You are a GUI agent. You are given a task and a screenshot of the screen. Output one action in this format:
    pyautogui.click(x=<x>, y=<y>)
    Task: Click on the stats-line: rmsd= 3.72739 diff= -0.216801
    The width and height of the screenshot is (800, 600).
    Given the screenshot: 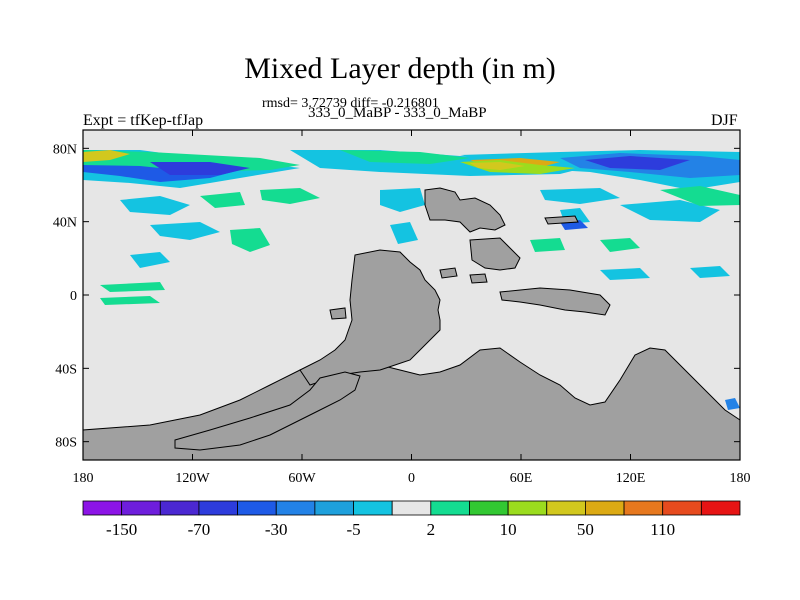 What is the action you would take?
    pyautogui.click(x=350, y=103)
    